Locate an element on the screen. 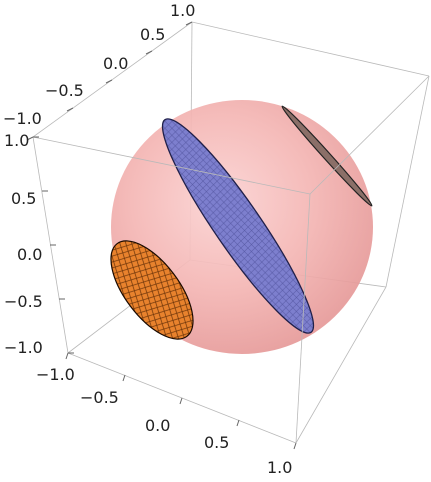 The height and width of the screenshot is (482, 431). bottom-tick-1: −1.0 is located at coordinates (55, 374).